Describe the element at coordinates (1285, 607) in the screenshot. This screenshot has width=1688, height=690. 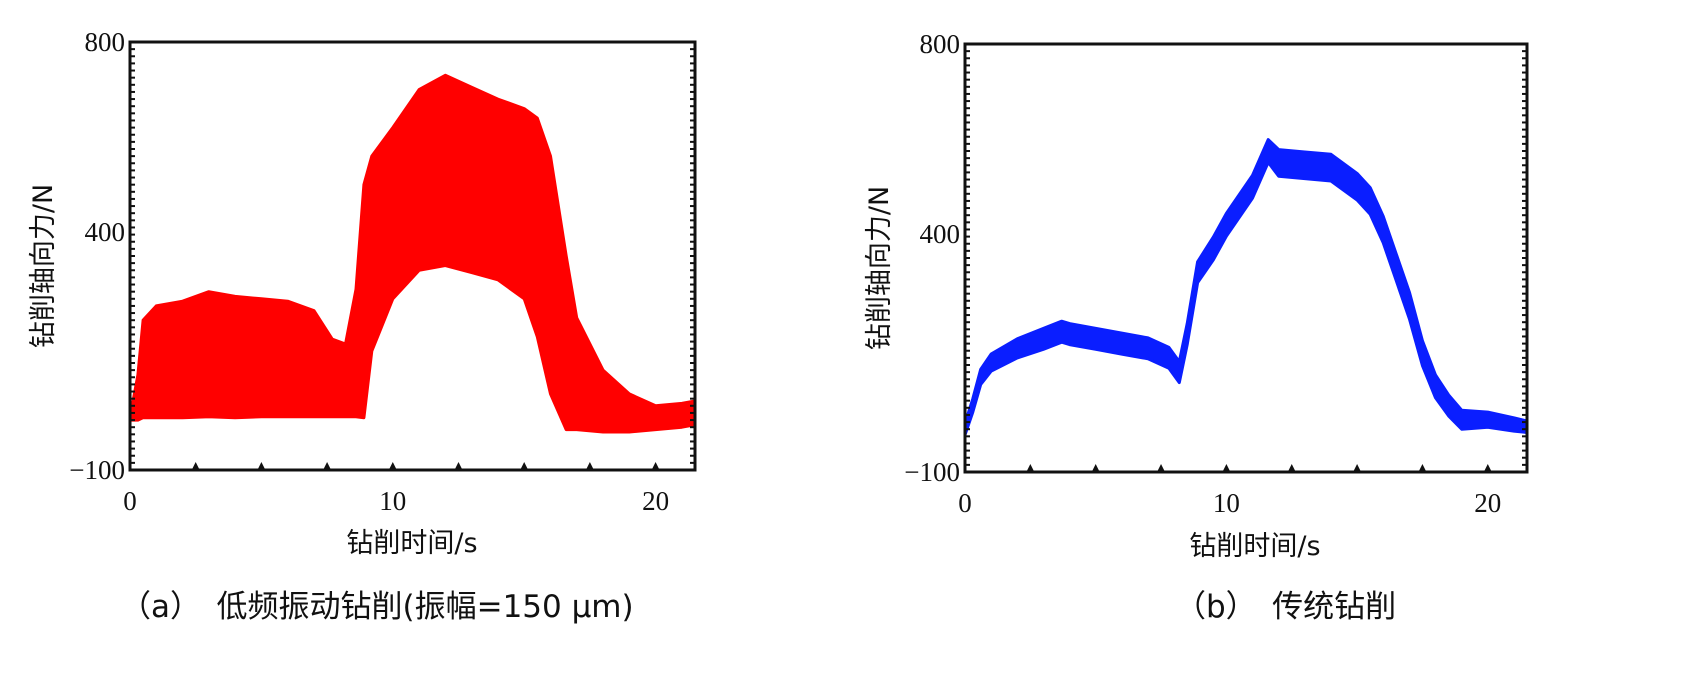
I see `figure-caption: （b） 传统钻削` at that location.